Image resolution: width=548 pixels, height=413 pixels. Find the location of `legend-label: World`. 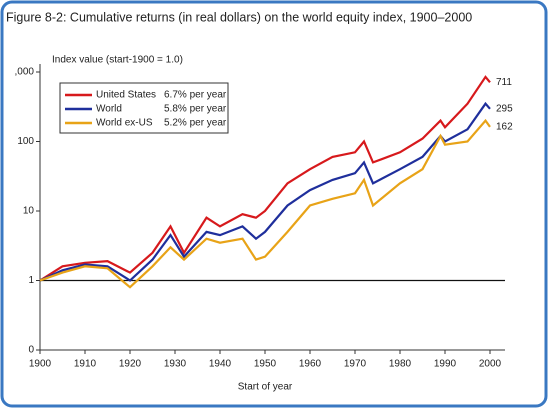

legend-label: World is located at coordinates (109, 109).